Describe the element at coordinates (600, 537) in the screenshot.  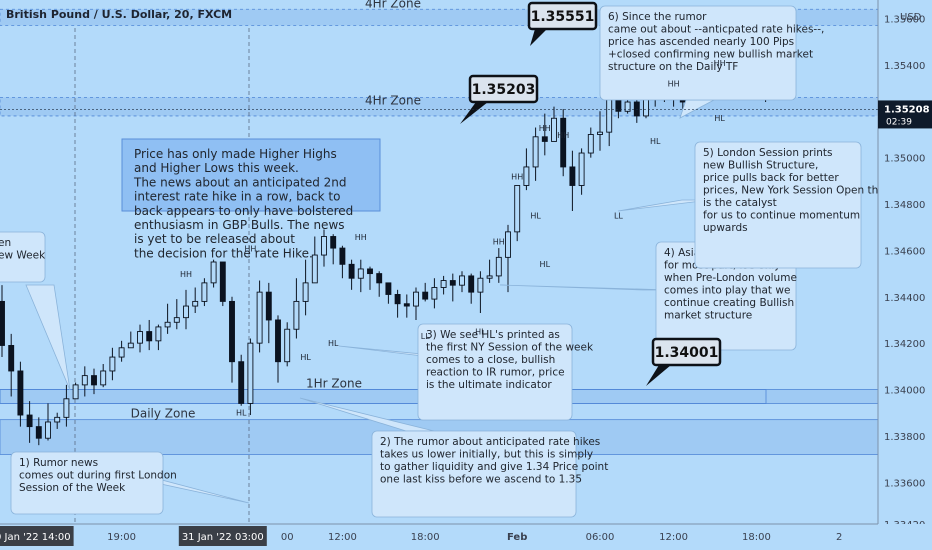
I see `time-tick-label: 06:00` at that location.